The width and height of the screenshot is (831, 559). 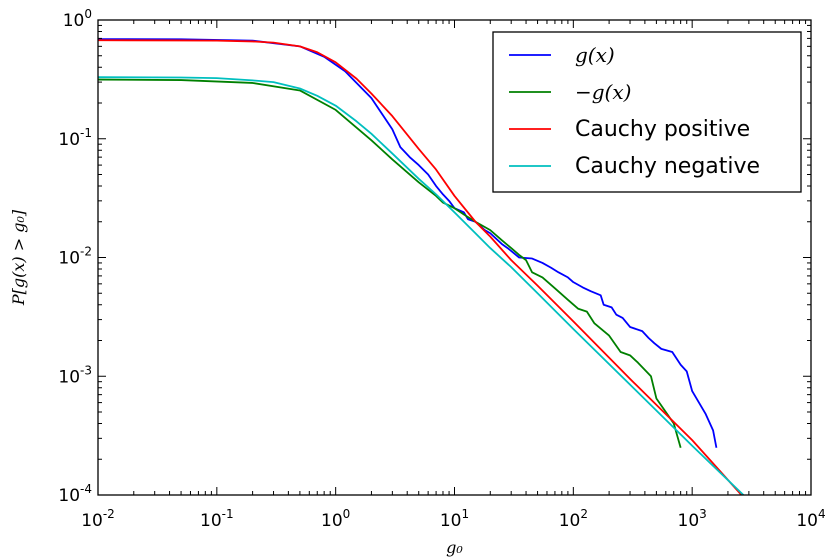 What do you see at coordinates (454, 519) in the screenshot?
I see `x-tick-label: 10¹` at bounding box center [454, 519].